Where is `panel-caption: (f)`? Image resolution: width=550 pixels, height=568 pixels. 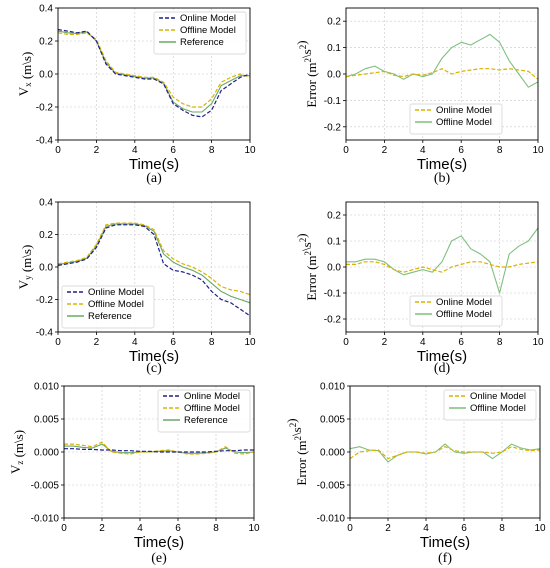
panel-caption: (f) is located at coordinates (445, 558).